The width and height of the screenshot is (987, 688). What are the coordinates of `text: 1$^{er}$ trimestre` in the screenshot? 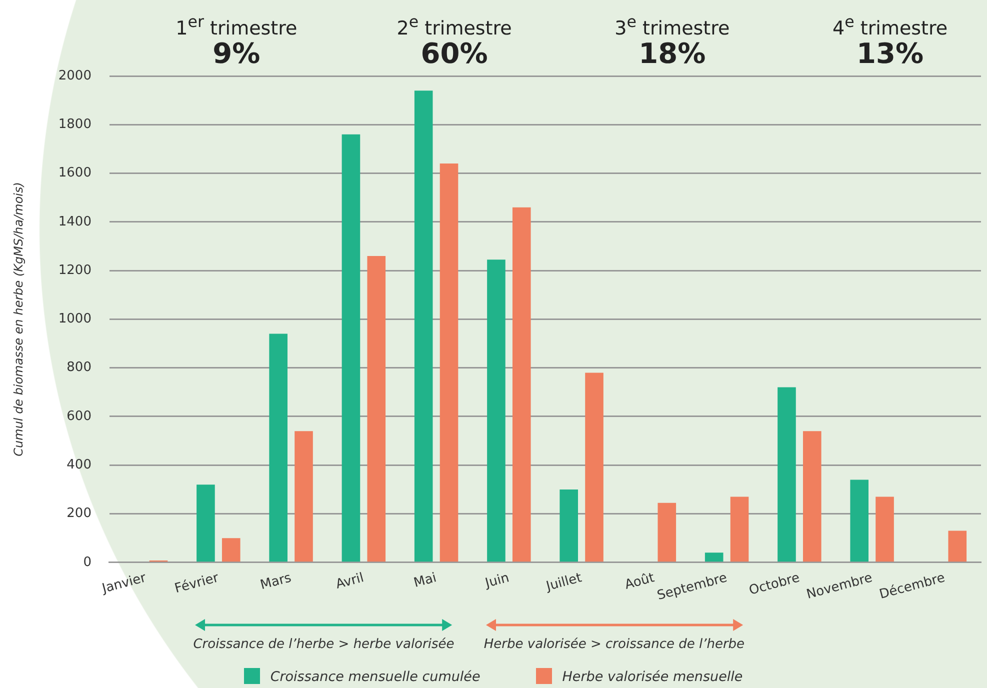 It's located at (236, 26).